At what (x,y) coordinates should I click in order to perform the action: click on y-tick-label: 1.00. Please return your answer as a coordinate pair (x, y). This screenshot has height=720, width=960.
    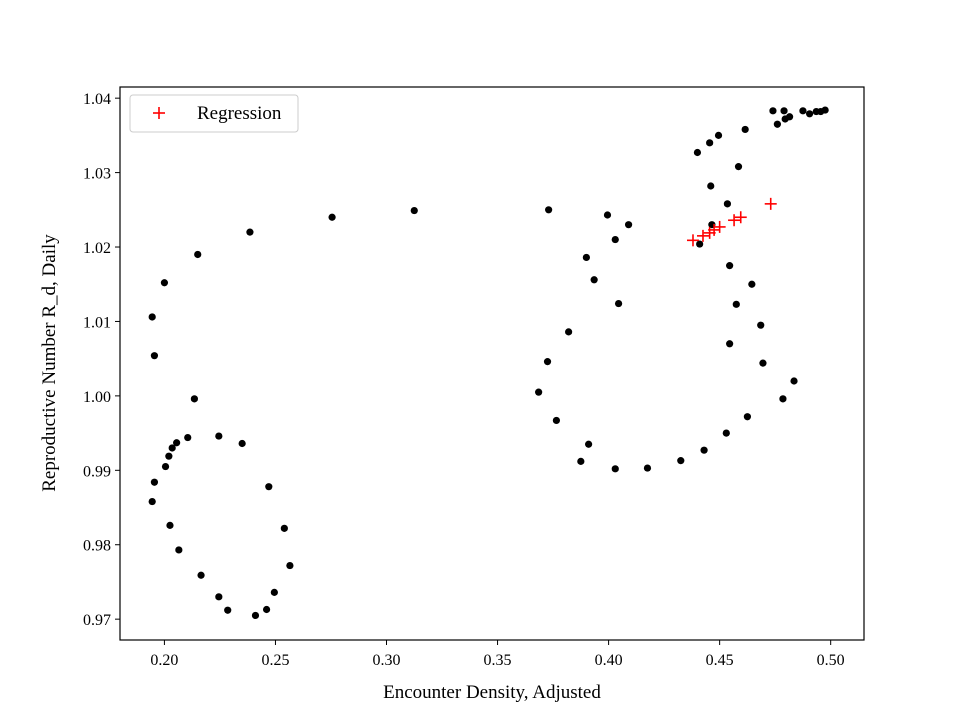
    Looking at the image, I should click on (97, 397).